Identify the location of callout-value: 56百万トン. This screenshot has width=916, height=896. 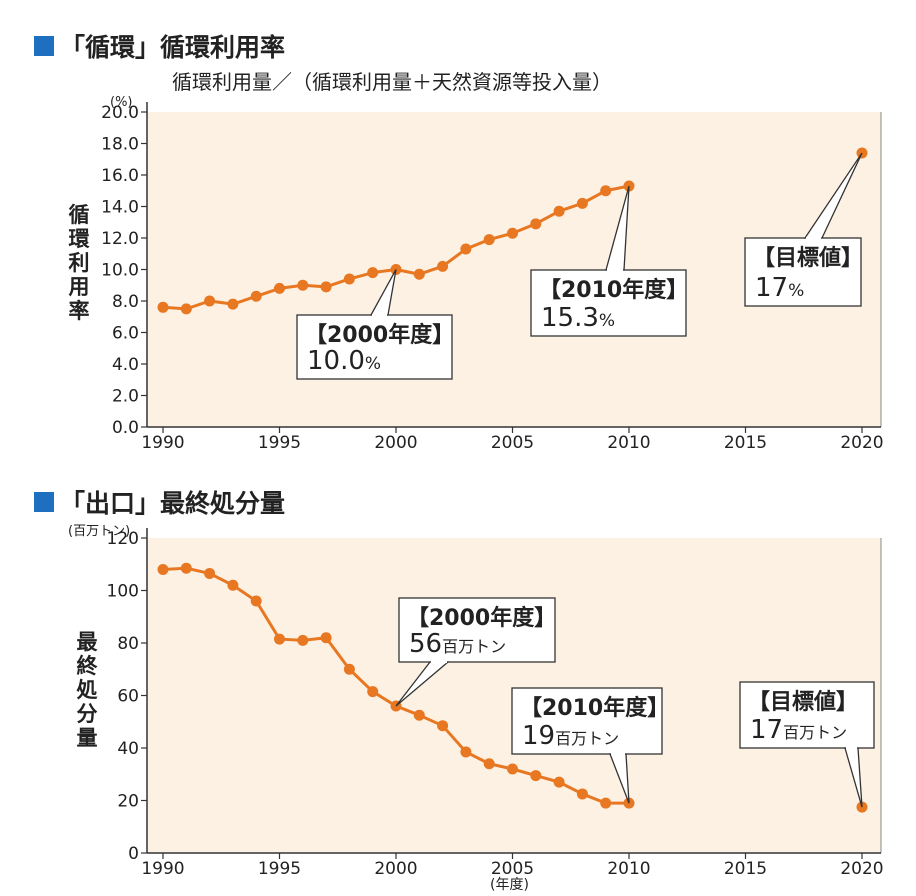
(457, 644).